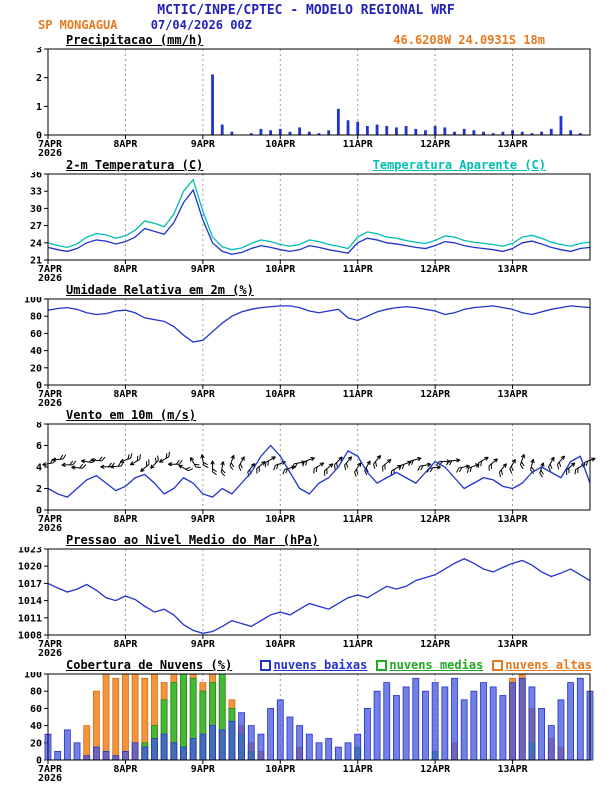 Image resolution: width=612 pixels, height=792 pixels. I want to click on precipitation-bars-Precipitacao, so click(396, 105).